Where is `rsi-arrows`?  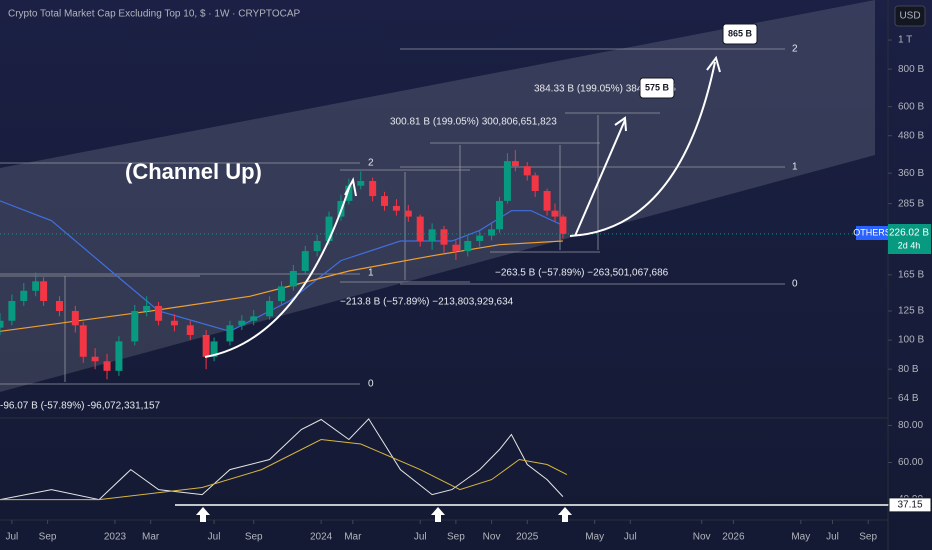
rsi-arrows is located at coordinates (384, 514).